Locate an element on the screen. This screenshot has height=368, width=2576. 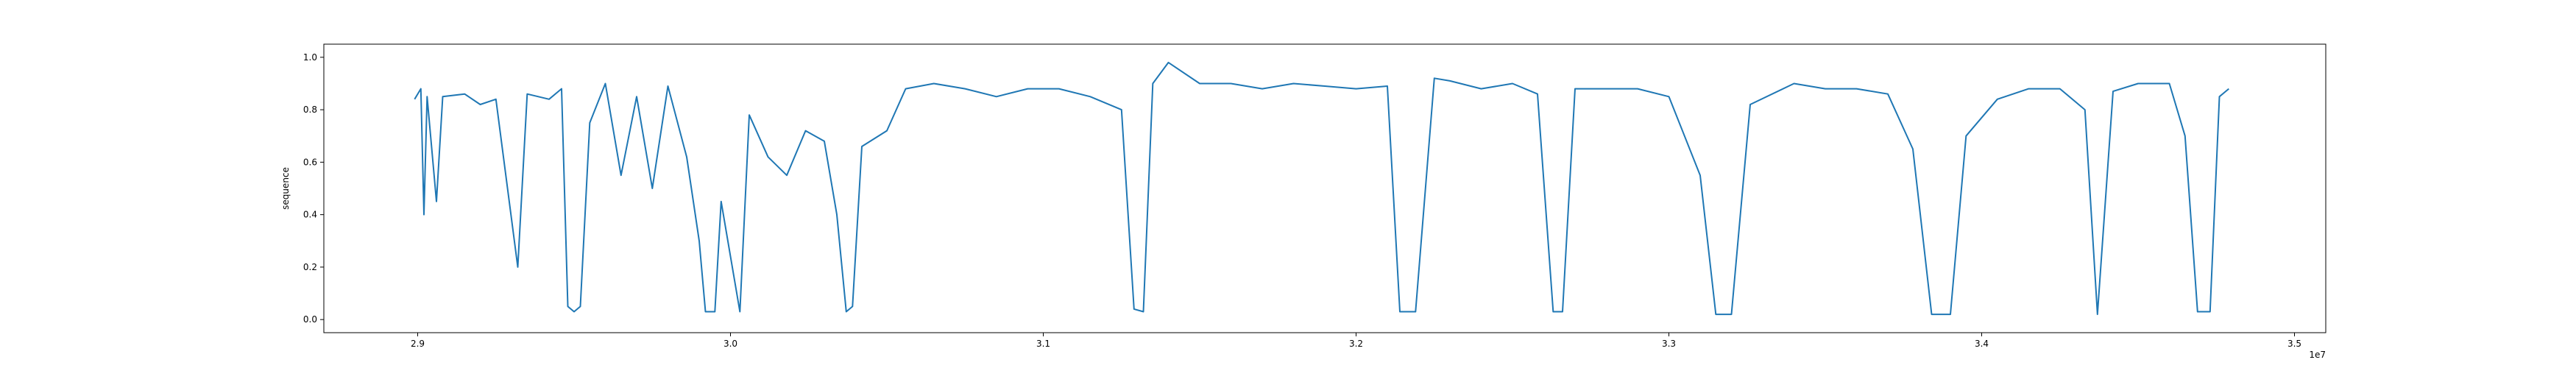
y-tick-label: 0.8 is located at coordinates (310, 110).